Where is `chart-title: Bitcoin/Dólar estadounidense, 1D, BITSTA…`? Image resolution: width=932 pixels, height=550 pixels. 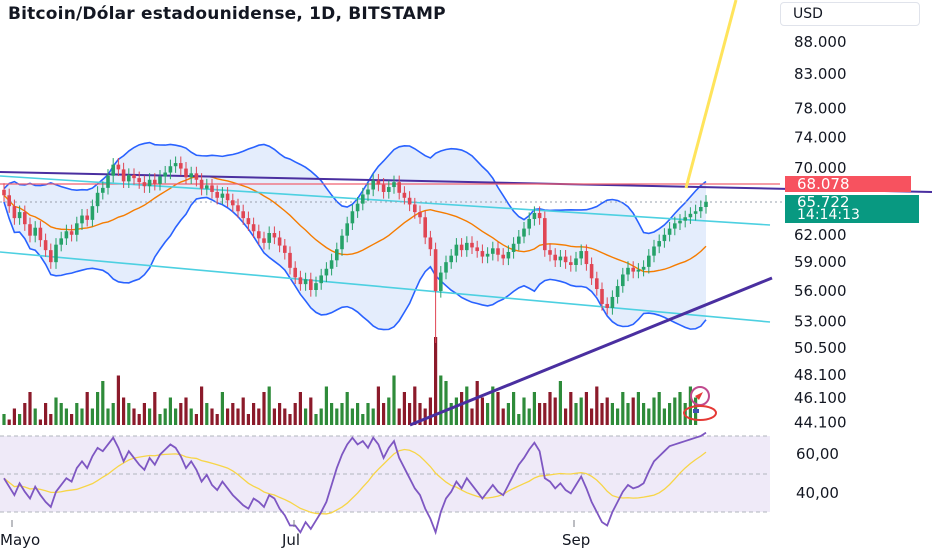
chart-title: Bitcoin/Dólar estadounidense, 1D, BITSTA… is located at coordinates (227, 14).